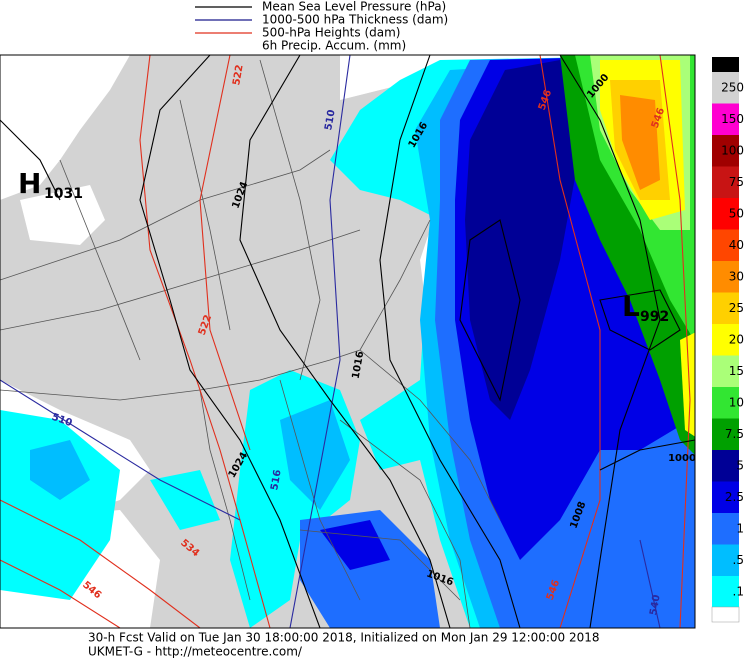 This screenshot has height=663, width=750. I want to click on colorbar-top, so click(725, 64).